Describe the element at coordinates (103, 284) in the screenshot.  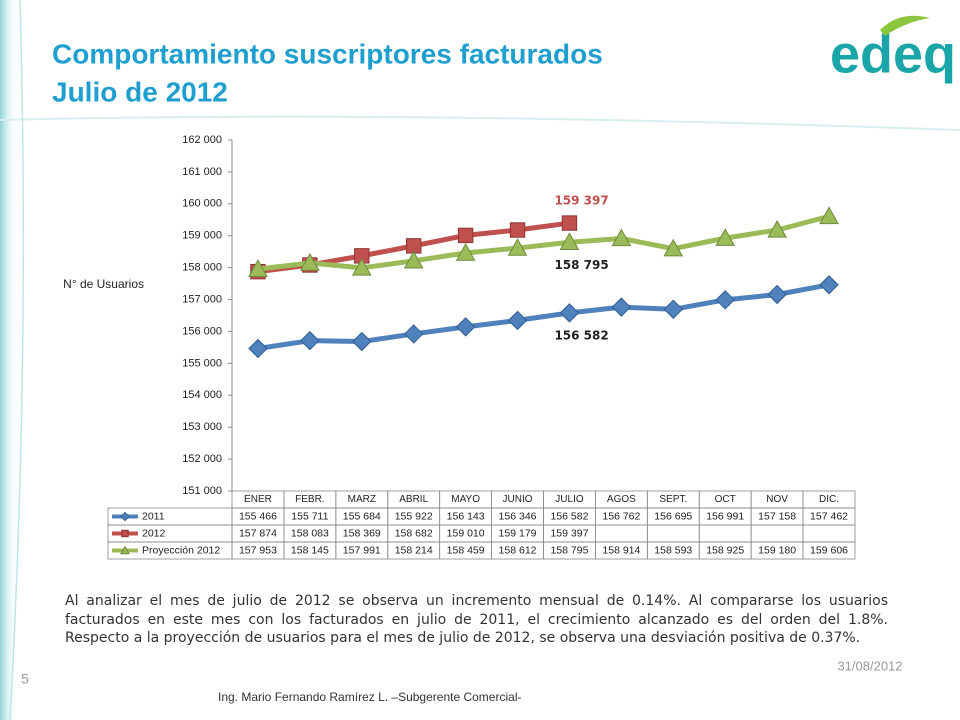
I see `y-axis-label: N° de Usuarios` at that location.